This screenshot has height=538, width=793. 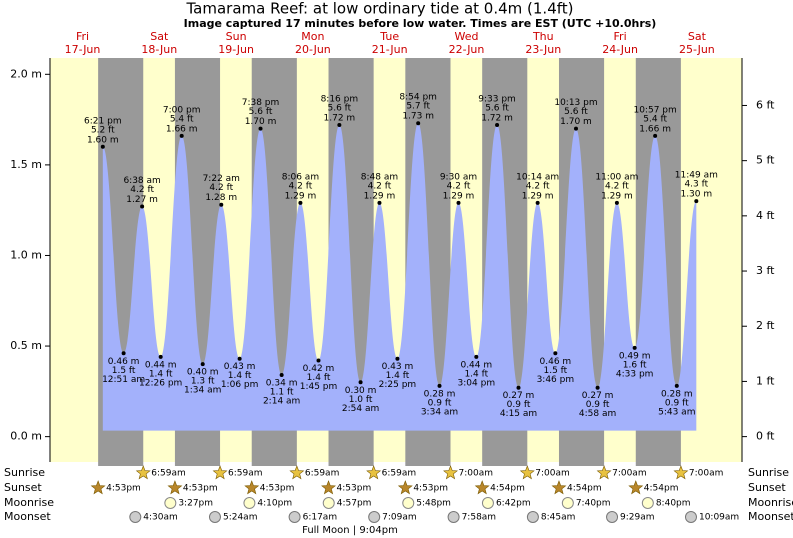 I want to click on day-date: 25-Jun, so click(x=697, y=49).